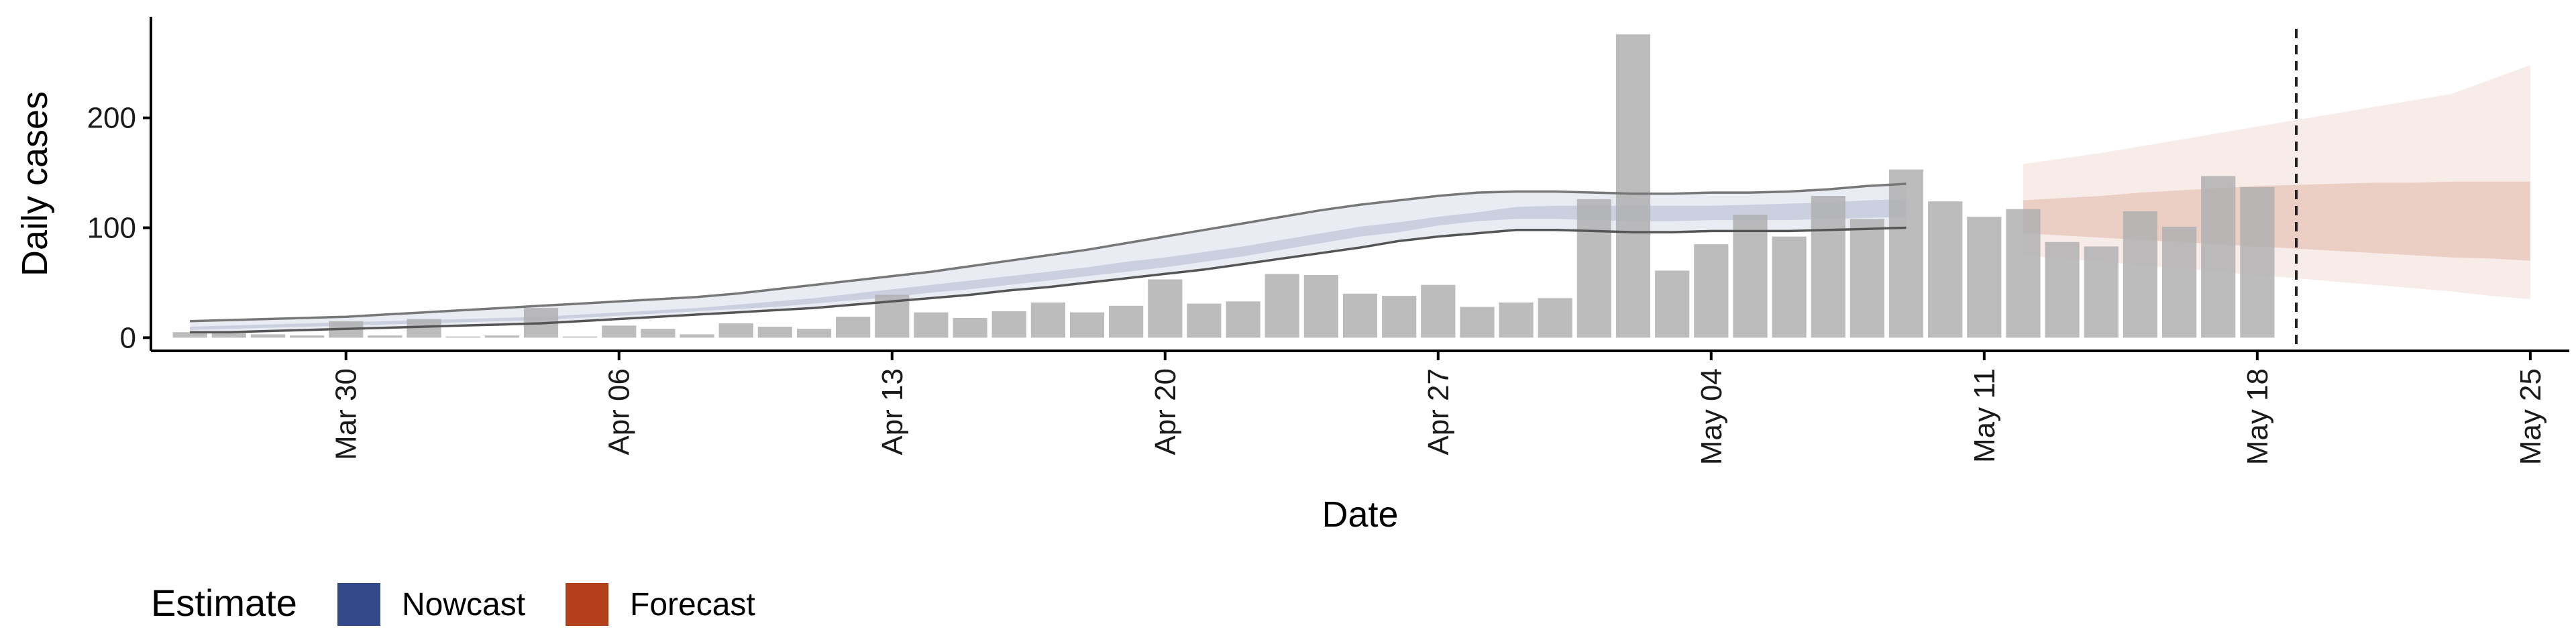 This screenshot has height=644, width=2576. Describe the element at coordinates (358, 604) in the screenshot. I see `legend-swatch-nowcast` at that location.